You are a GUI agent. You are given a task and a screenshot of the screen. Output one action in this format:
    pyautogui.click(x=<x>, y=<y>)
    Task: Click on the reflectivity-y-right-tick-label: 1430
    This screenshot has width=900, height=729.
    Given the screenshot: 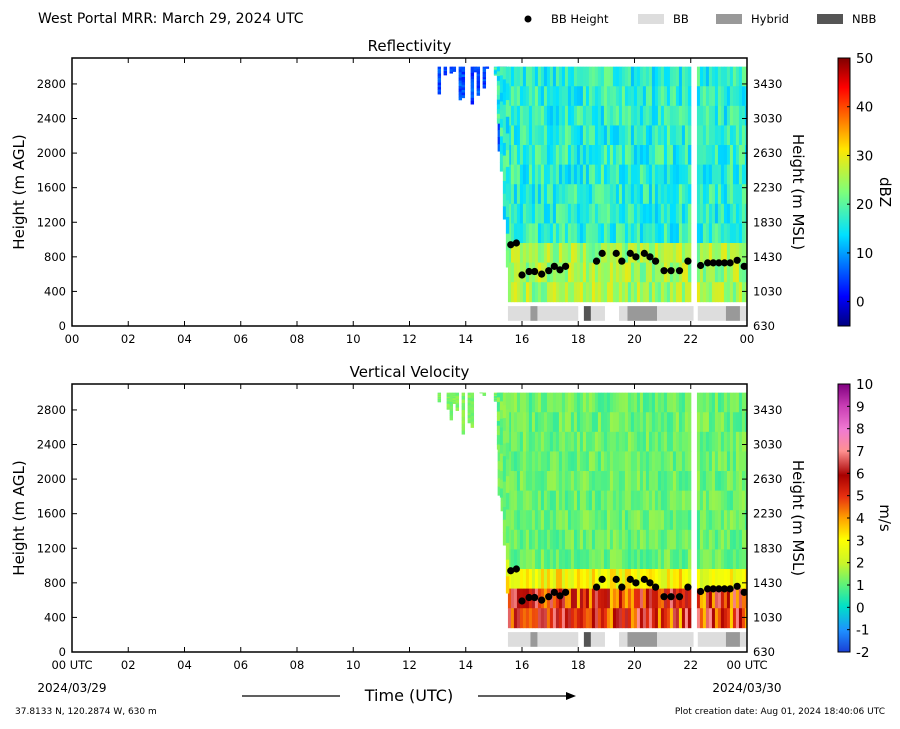 What is the action you would take?
    pyautogui.click(x=767, y=257)
    